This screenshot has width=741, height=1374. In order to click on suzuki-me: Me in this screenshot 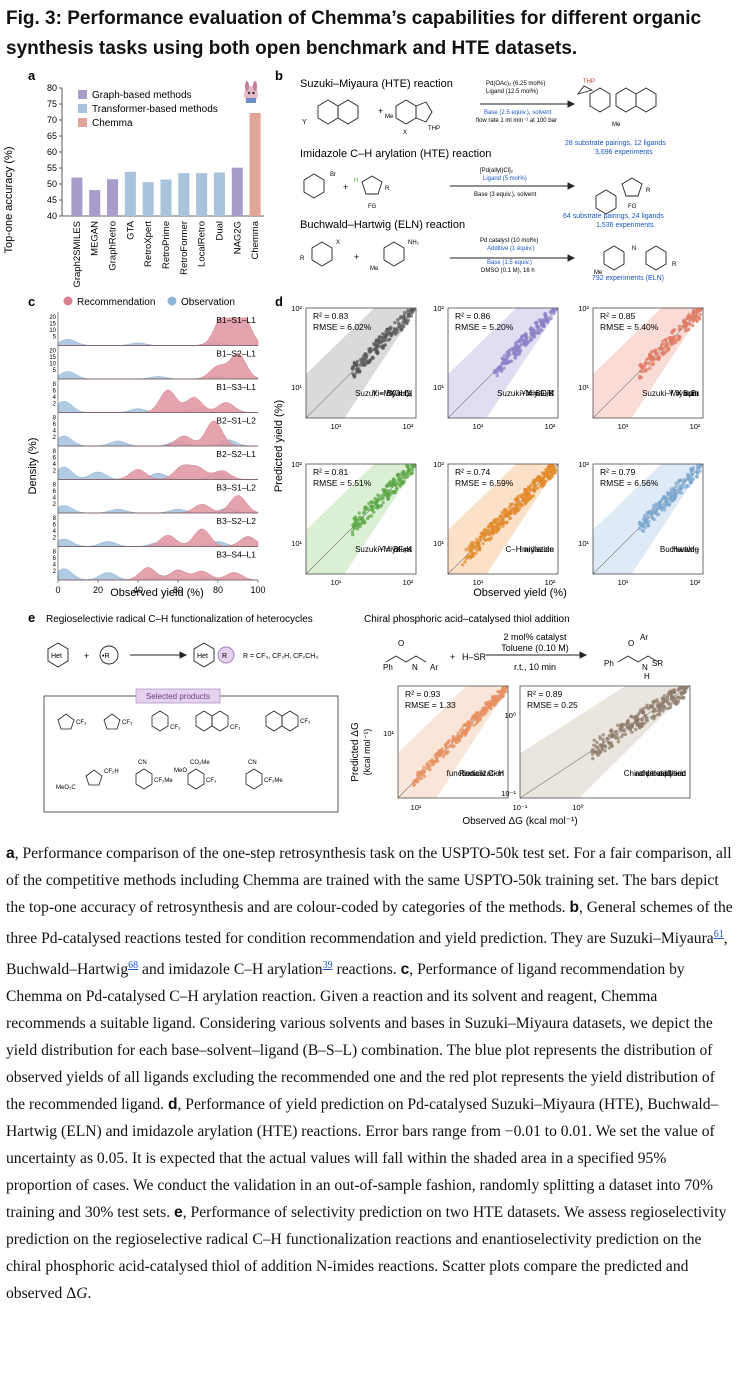, I will do `click(389, 117)`.